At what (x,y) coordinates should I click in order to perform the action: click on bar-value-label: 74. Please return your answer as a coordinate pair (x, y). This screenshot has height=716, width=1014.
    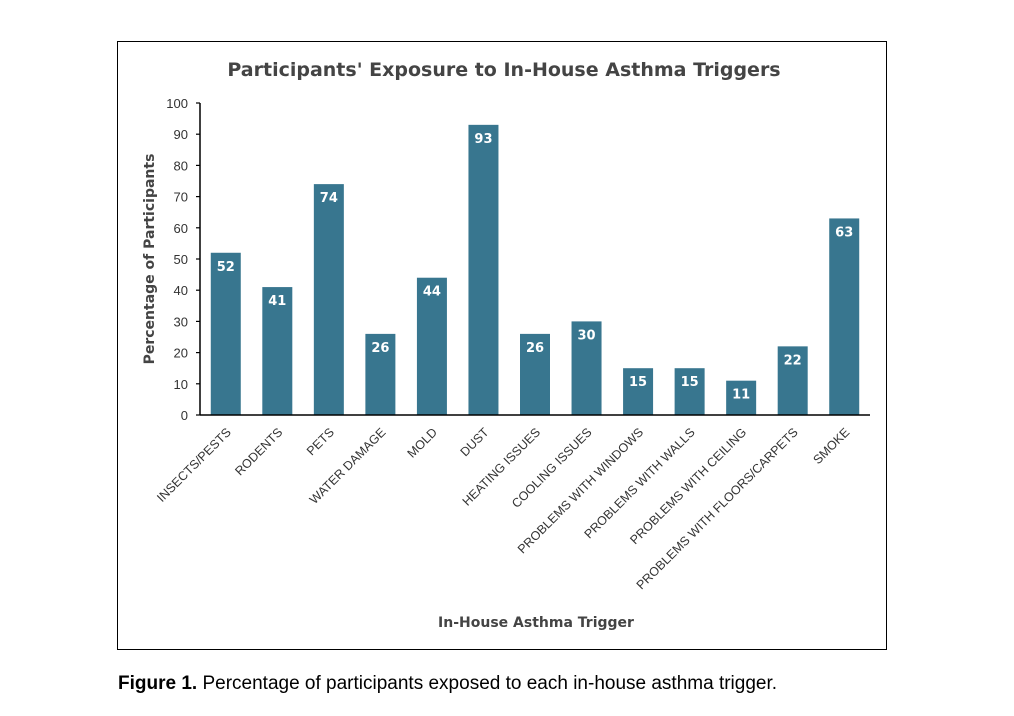
    Looking at the image, I should click on (329, 198).